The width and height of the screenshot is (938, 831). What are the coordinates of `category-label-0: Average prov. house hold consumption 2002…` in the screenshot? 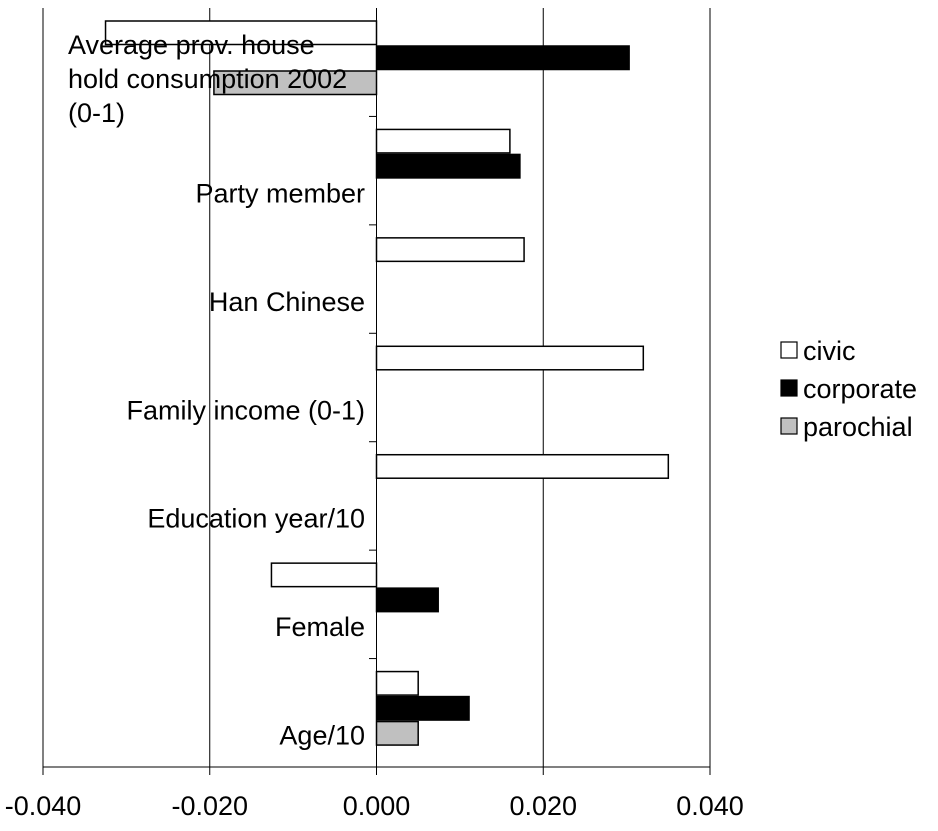 It's located at (207, 79).